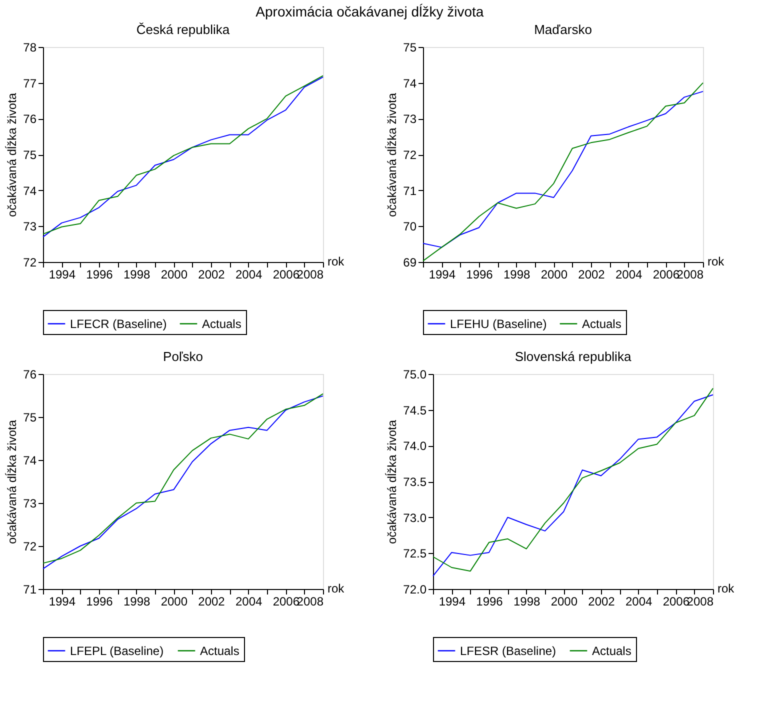  Describe the element at coordinates (370, 12) in the screenshot. I see `text: Aproximácia očakávanej dĺžky života` at that location.